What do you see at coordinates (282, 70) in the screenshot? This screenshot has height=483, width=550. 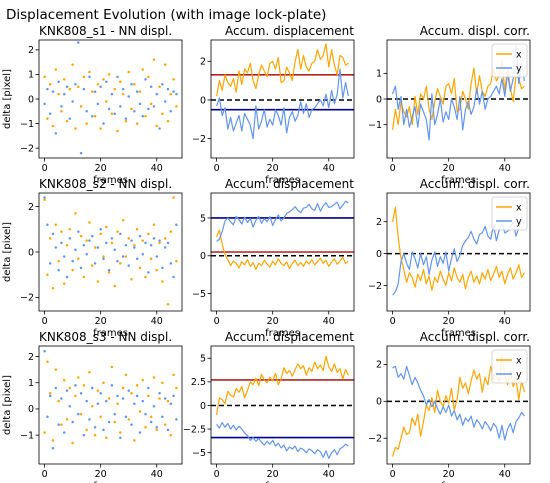 I see `line-series-x` at bounding box center [282, 70].